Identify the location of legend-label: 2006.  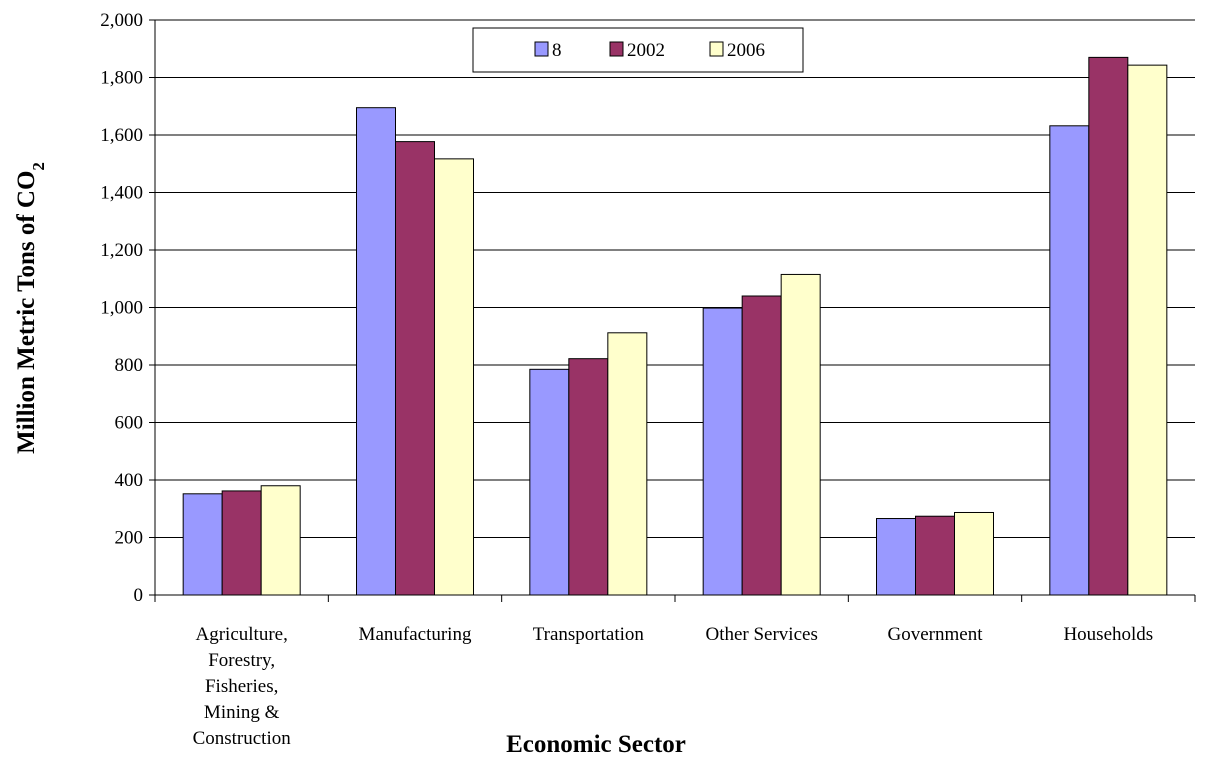
(746, 50).